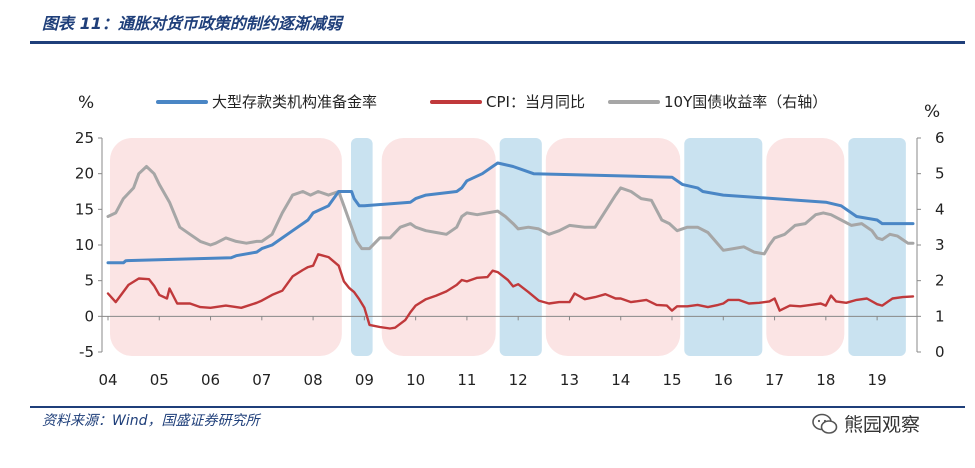 The image size is (975, 468). I want to click on legend-label-1: CPI：当月同比, so click(535, 102).